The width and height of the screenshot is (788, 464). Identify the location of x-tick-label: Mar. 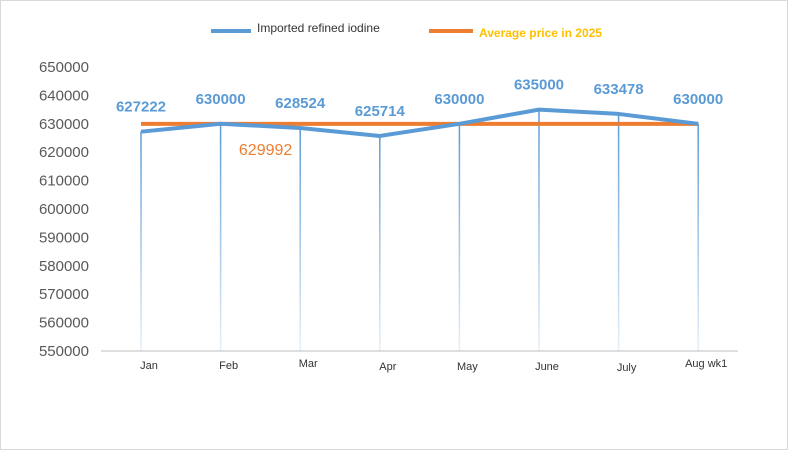
(308, 364).